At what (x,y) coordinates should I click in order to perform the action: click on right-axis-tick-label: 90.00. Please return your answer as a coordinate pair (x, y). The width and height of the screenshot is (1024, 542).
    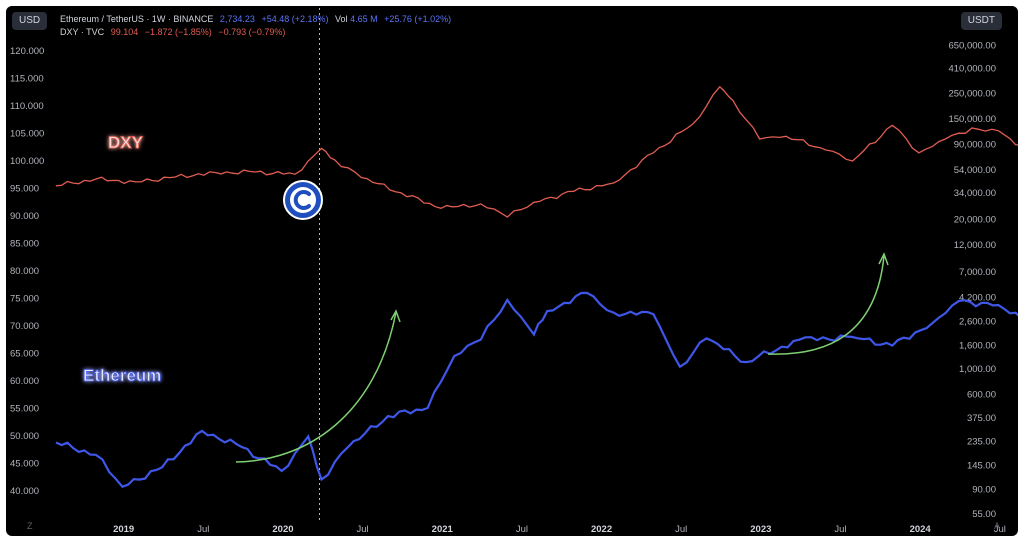
    Looking at the image, I should click on (984, 489).